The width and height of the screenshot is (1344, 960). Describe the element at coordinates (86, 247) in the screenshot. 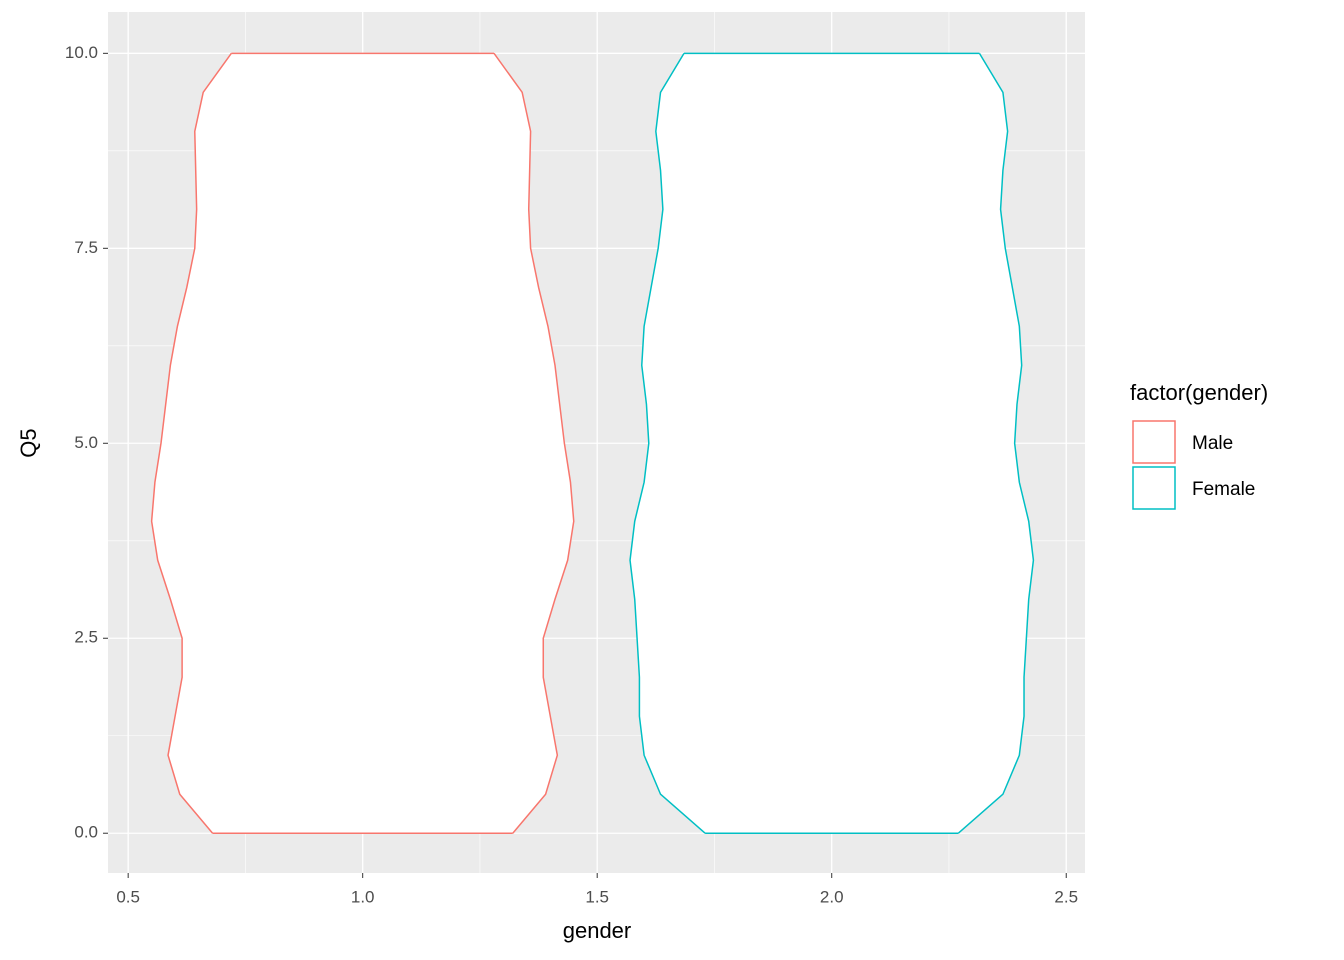

I see `y-tick-label: 7.5` at that location.